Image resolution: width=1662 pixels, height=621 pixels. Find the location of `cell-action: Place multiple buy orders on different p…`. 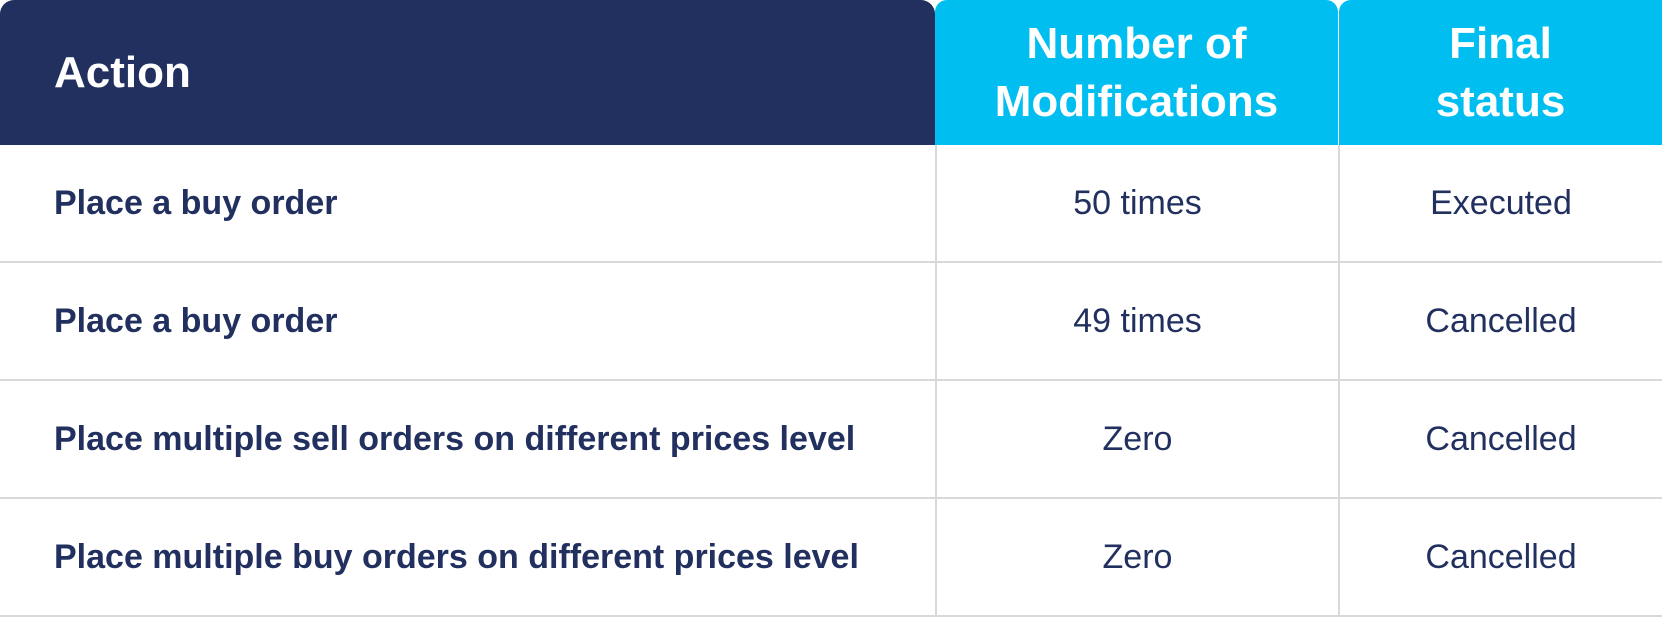

cell-action: Place multiple buy orders on different p… is located at coordinates (456, 556).